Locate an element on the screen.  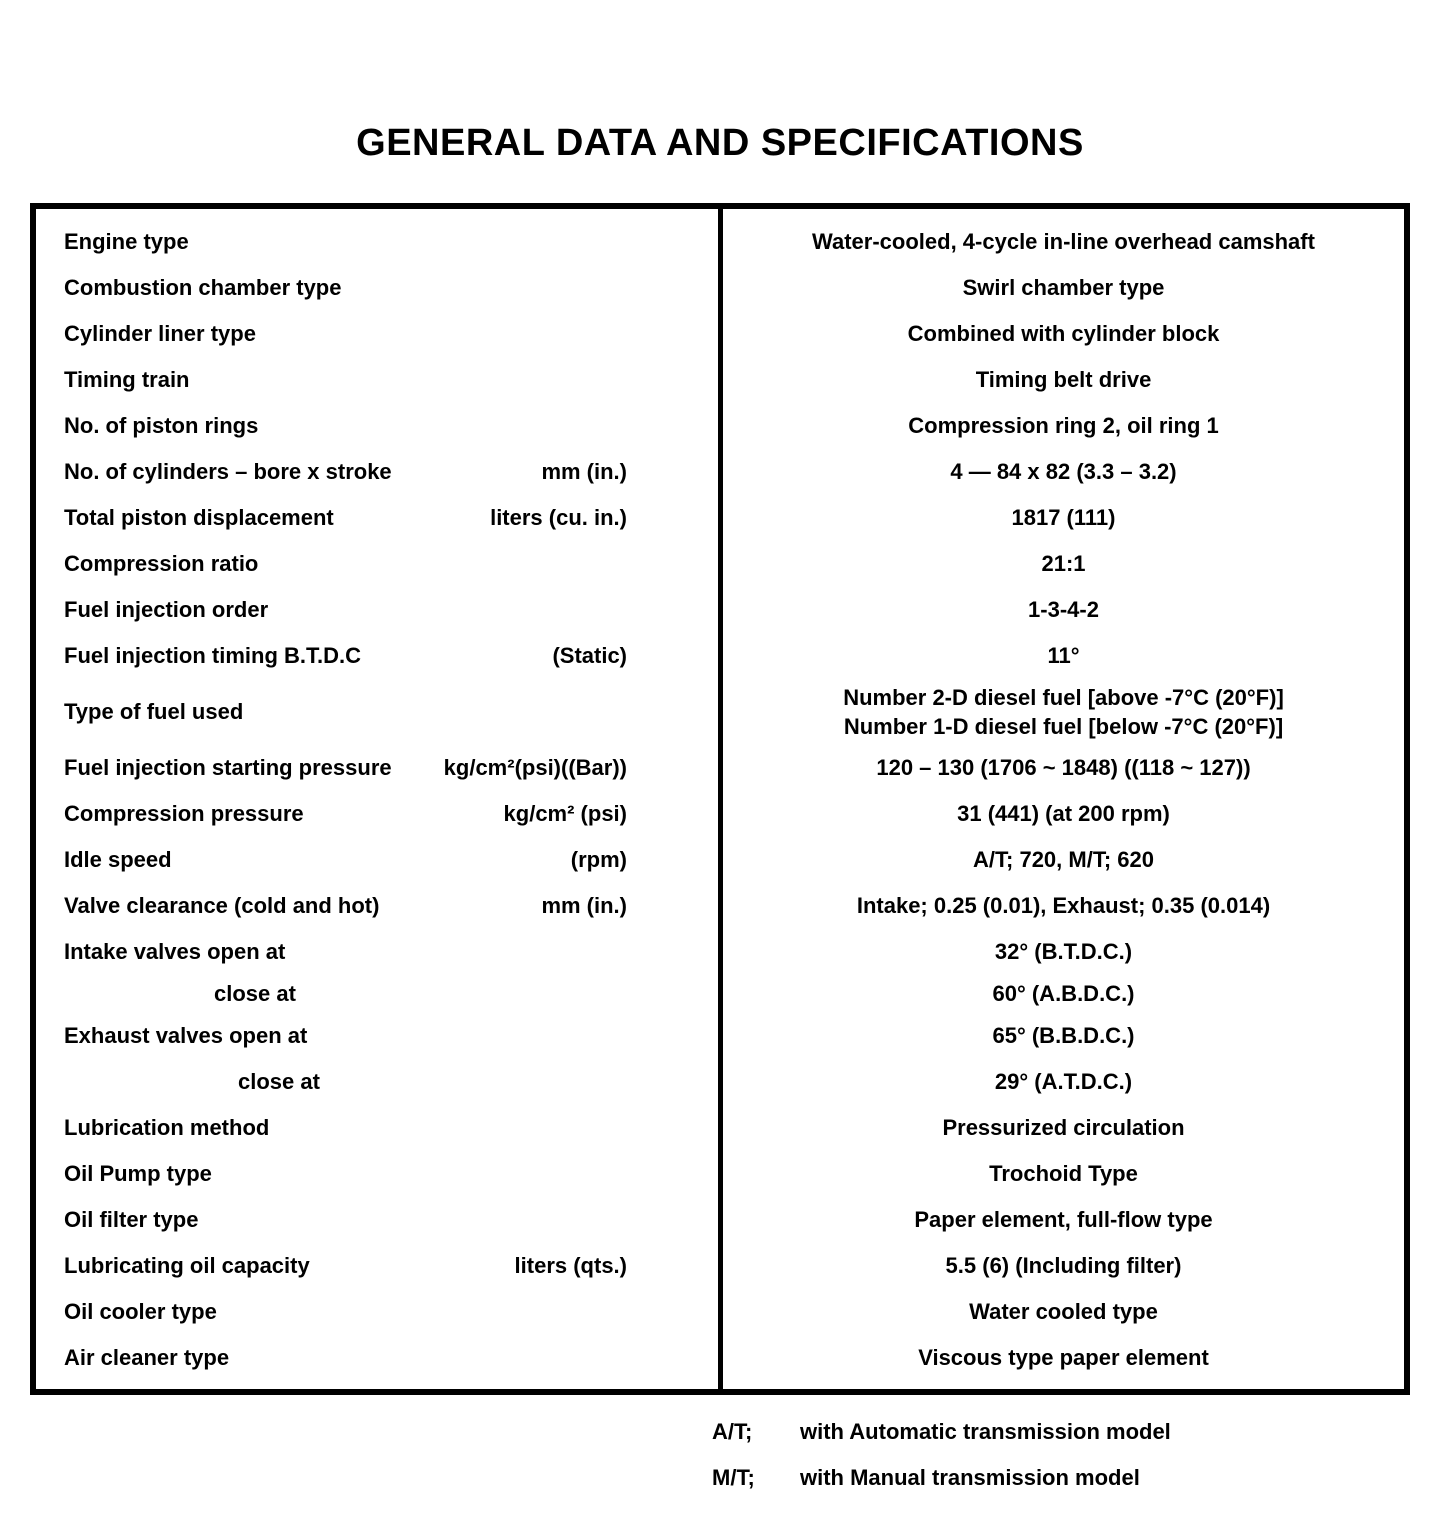
spec-value-cell: 21:1 is located at coordinates (1063, 564).